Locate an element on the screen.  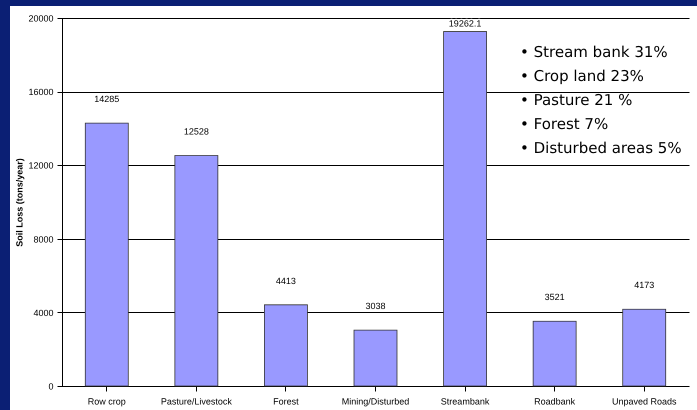
x-tick-label: Mining/Disturbed is located at coordinates (376, 401).